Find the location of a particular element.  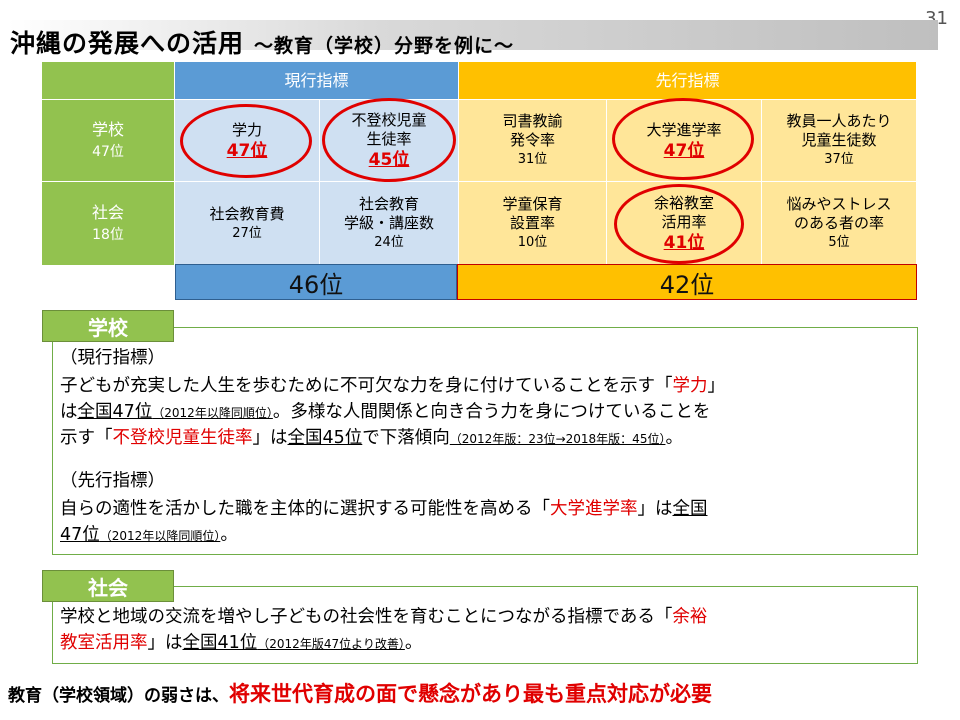

indicator-rank: 10位 is located at coordinates (532, 242).